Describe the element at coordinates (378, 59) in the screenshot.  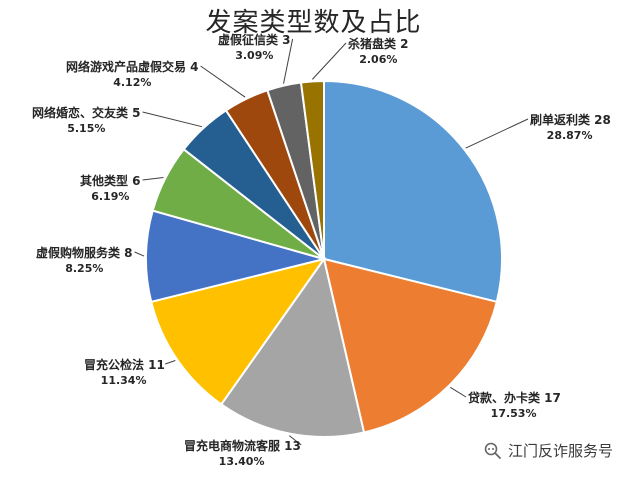
I see `slice-percent: 2.06%` at that location.